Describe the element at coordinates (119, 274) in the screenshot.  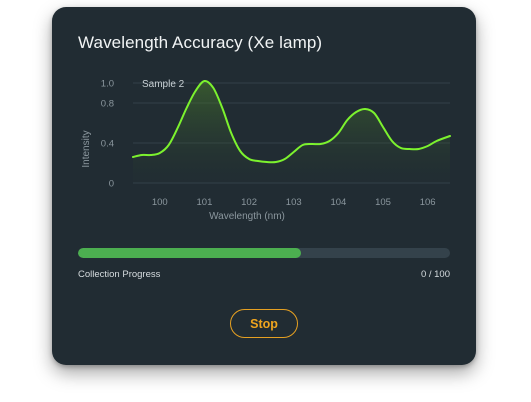
I see `collection-progress-label: Collection Progress` at that location.